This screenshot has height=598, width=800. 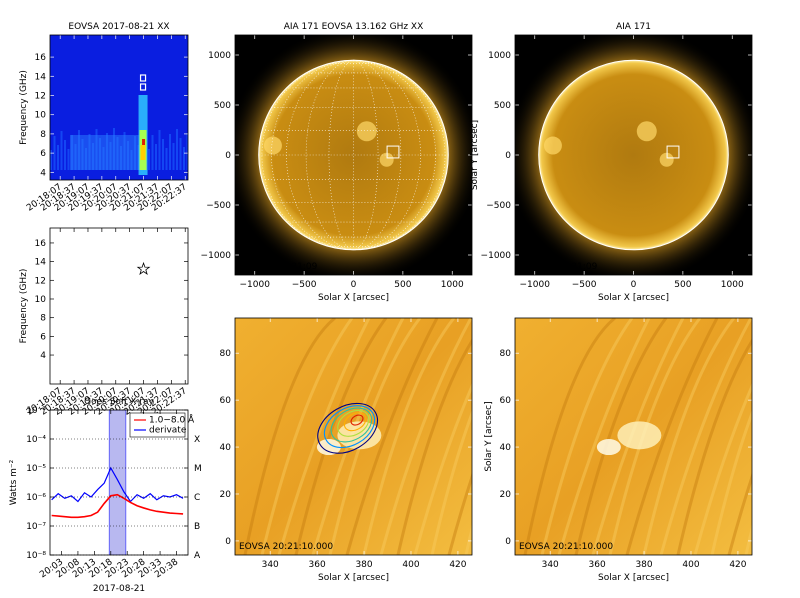 I want to click on y-tick-label: 8, so click(x=43, y=319).